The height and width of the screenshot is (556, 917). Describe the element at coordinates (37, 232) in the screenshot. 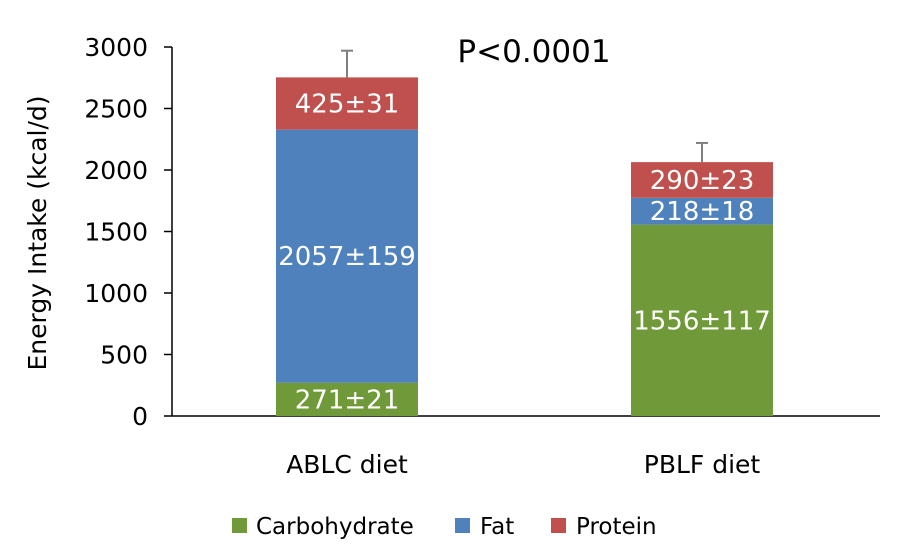

I see `y-axis-title: Energy Intake (kcal/d)` at that location.